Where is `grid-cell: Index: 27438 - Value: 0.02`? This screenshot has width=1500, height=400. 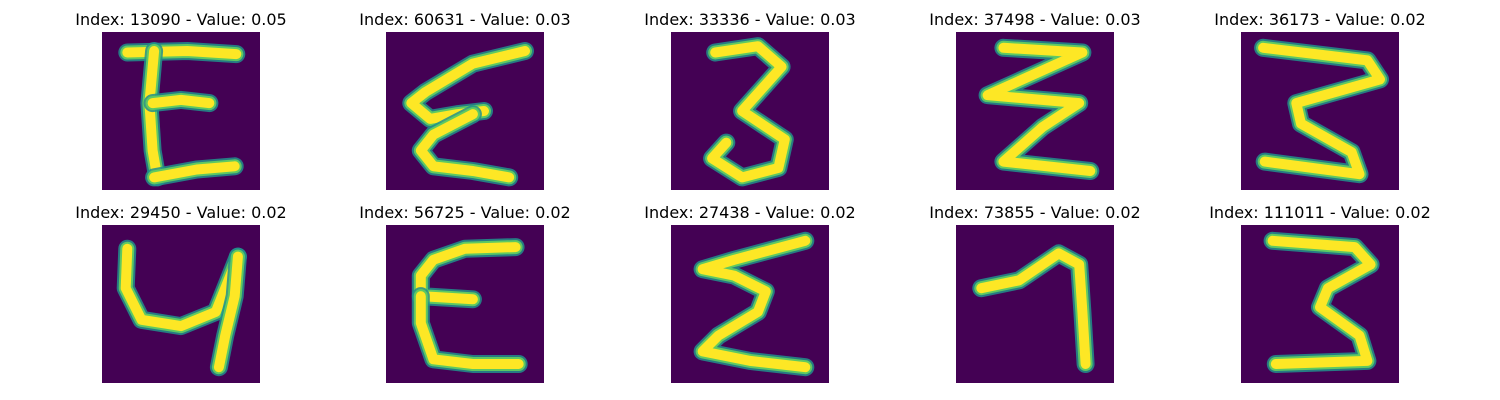 grid-cell: Index: 27438 - Value: 0.02 is located at coordinates (750, 293).